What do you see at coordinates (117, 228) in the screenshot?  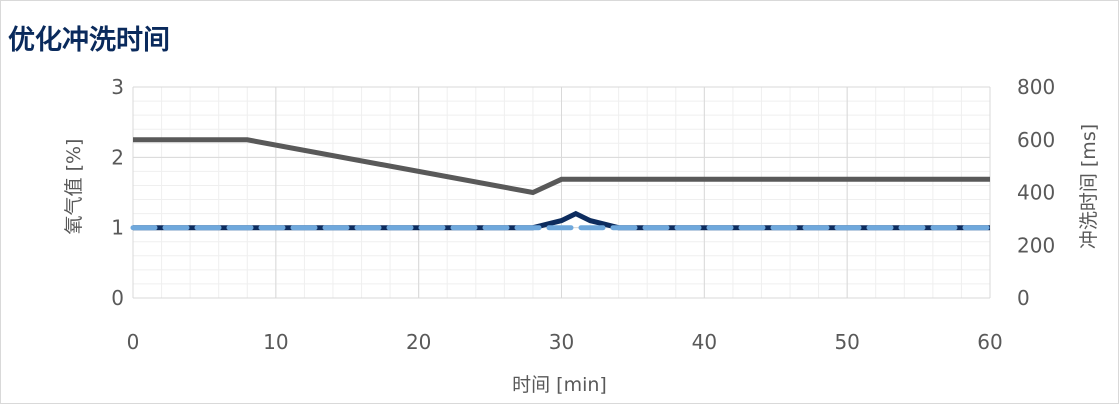 I see `left-y-tick-label: 1` at bounding box center [117, 228].